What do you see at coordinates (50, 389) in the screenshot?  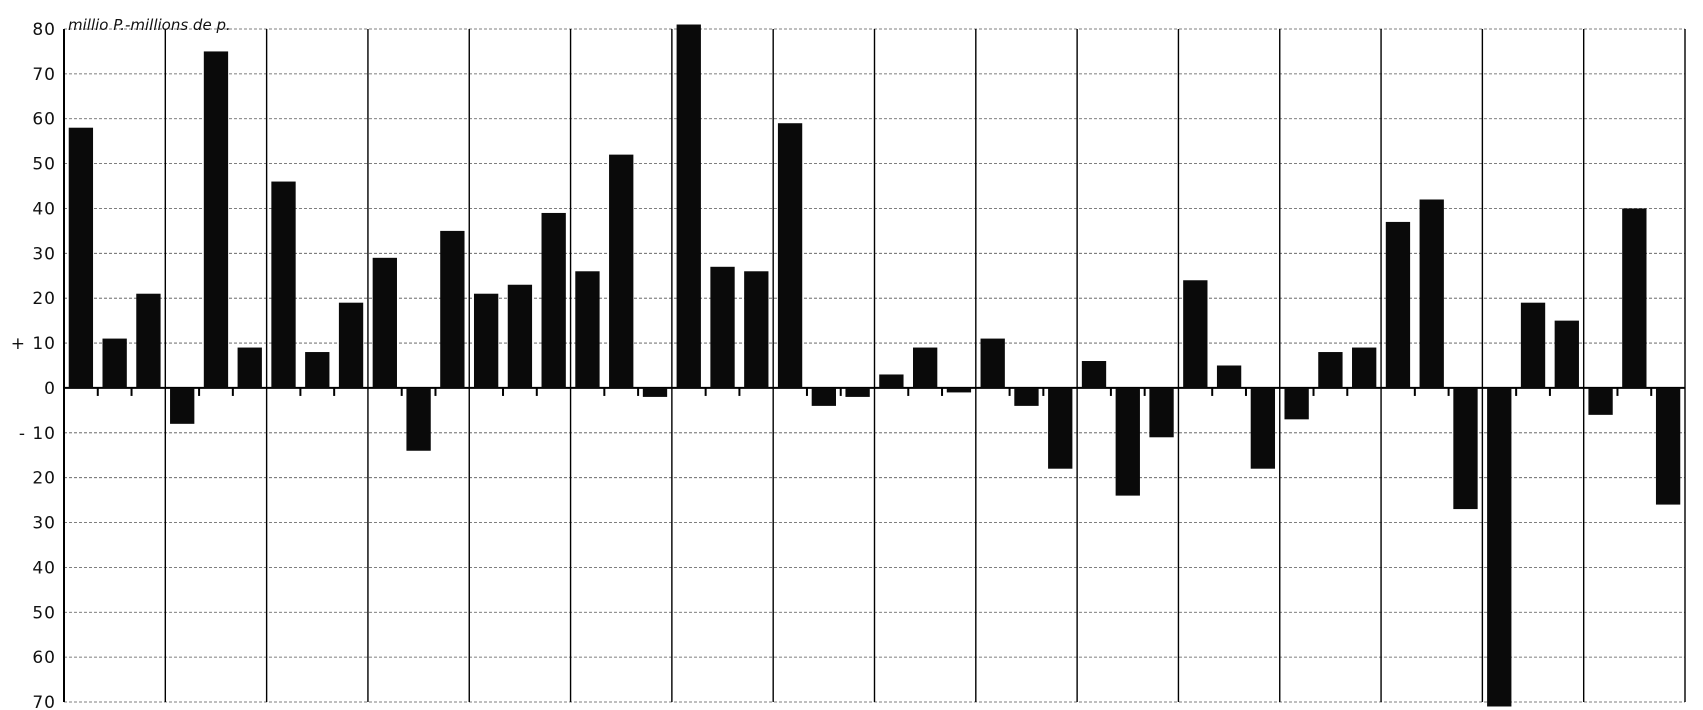 I see `y-tick-label: 0` at bounding box center [50, 389].